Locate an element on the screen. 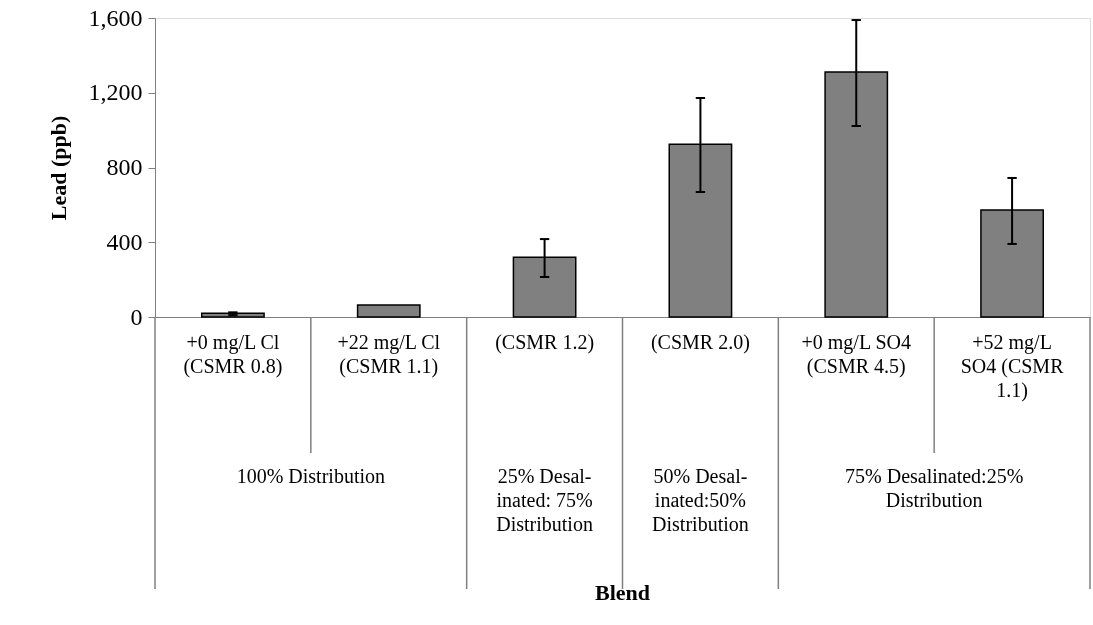 Image resolution: width=1093 pixels, height=625 pixels. text: 50% Desal- inated:50% Distribution is located at coordinates (700, 500).